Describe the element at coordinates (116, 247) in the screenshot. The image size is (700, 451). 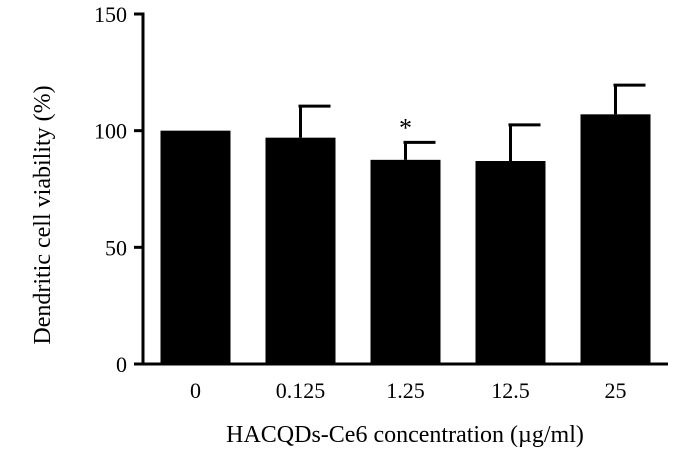
I see `y-tick-label-1: 50` at that location.